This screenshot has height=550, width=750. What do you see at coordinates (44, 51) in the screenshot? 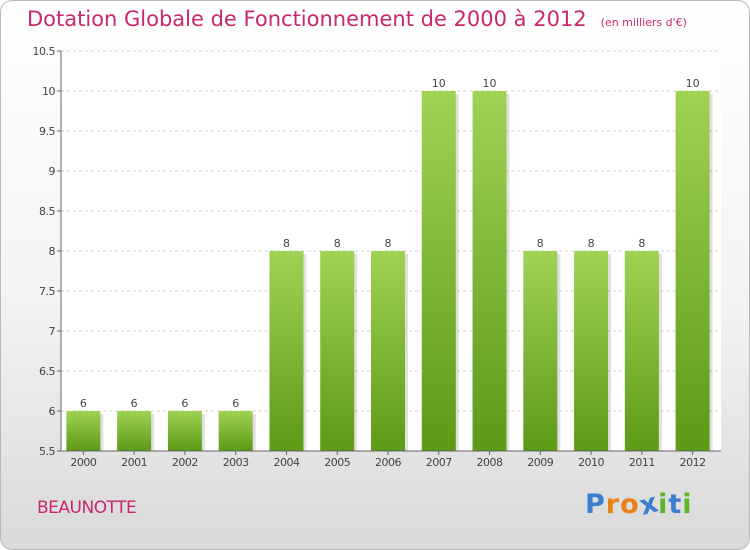
I see `y-tick-label: 10.5` at bounding box center [44, 51].